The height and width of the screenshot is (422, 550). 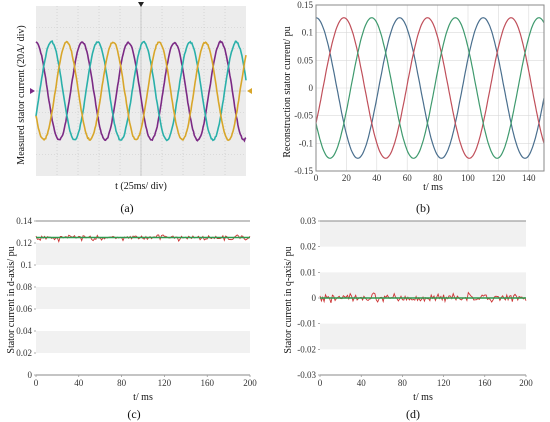 I want to click on panel-b-xtick-label: 140, so click(x=529, y=178).